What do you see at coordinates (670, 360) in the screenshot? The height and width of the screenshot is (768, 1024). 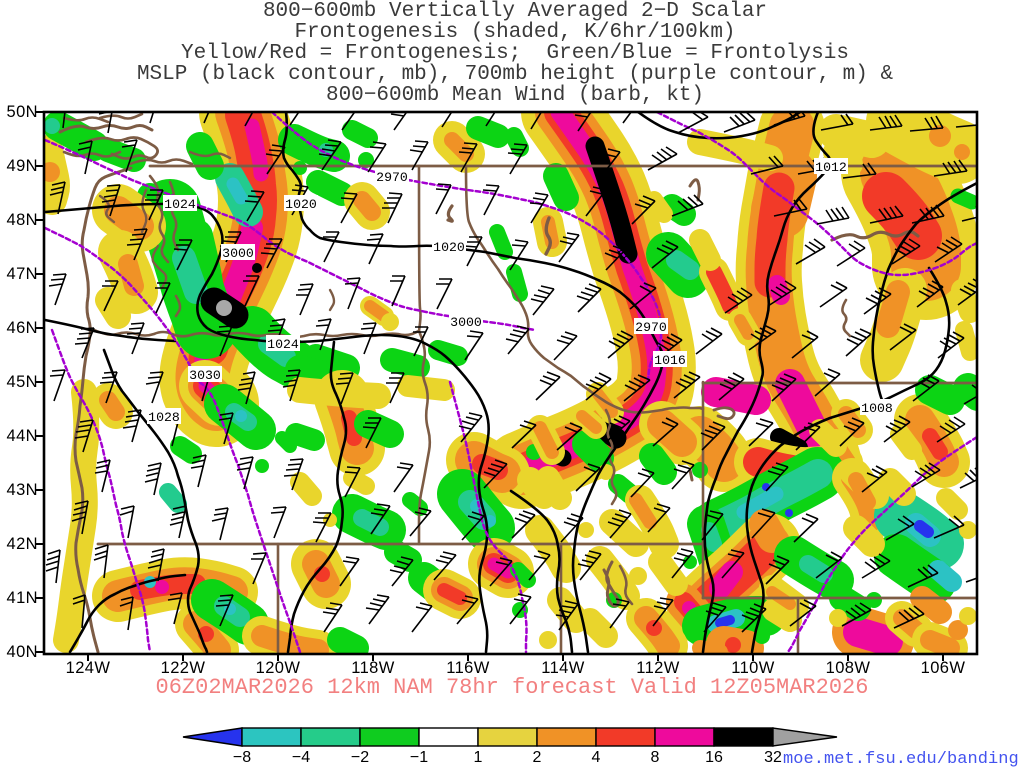 I see `svg-text: 1016` at bounding box center [670, 360].